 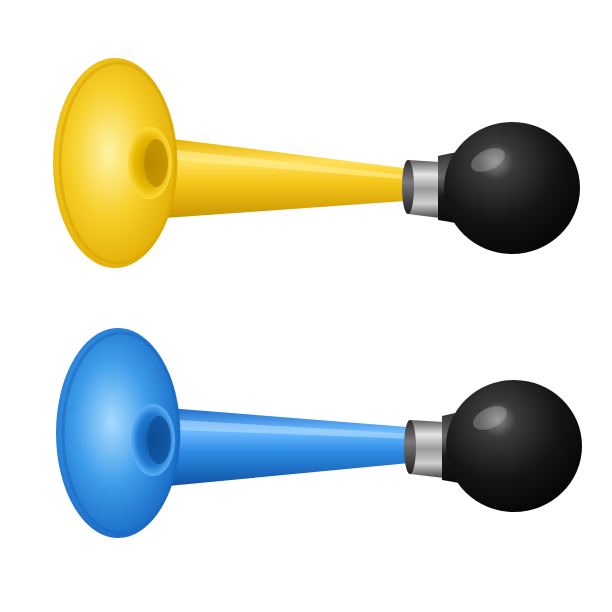 I want to click on horn-blue-collar, so click(x=427, y=449).